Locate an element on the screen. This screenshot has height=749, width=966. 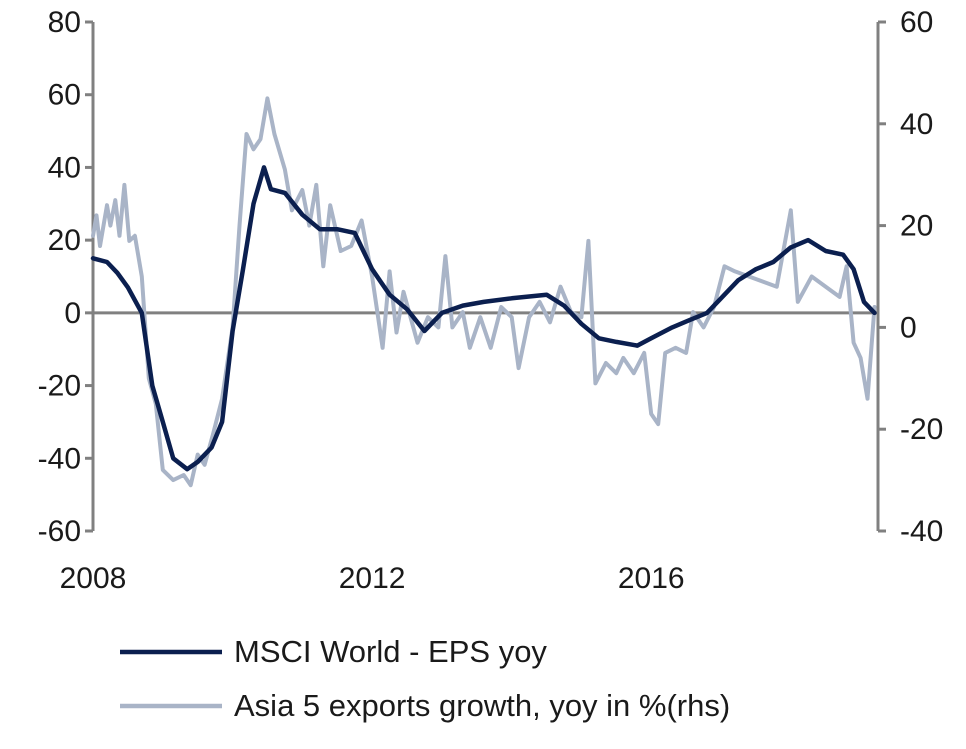
x-tick-label: 2016 is located at coordinates (651, 578).